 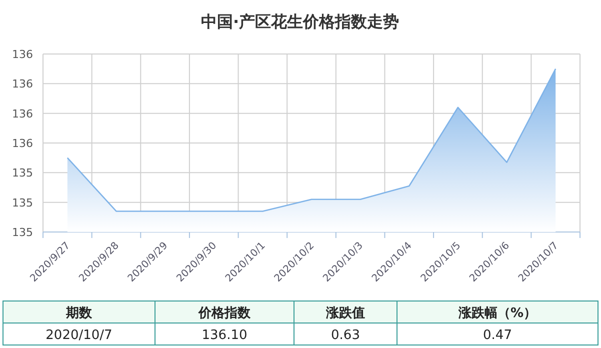 I want to click on text: 136.10, so click(x=225, y=335).